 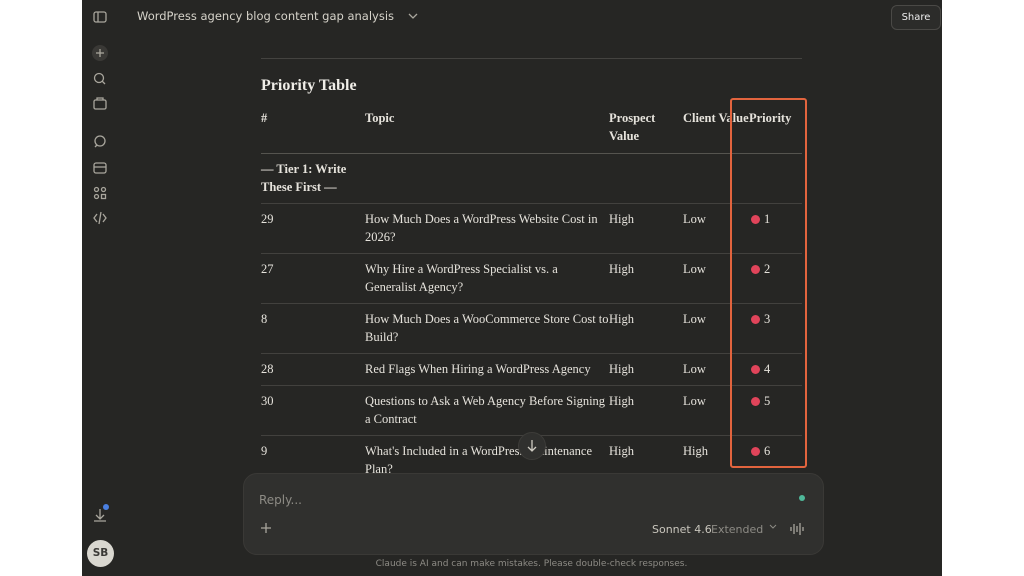 What do you see at coordinates (313, 410) in the screenshot?
I see `table-cell: 30` at bounding box center [313, 410].